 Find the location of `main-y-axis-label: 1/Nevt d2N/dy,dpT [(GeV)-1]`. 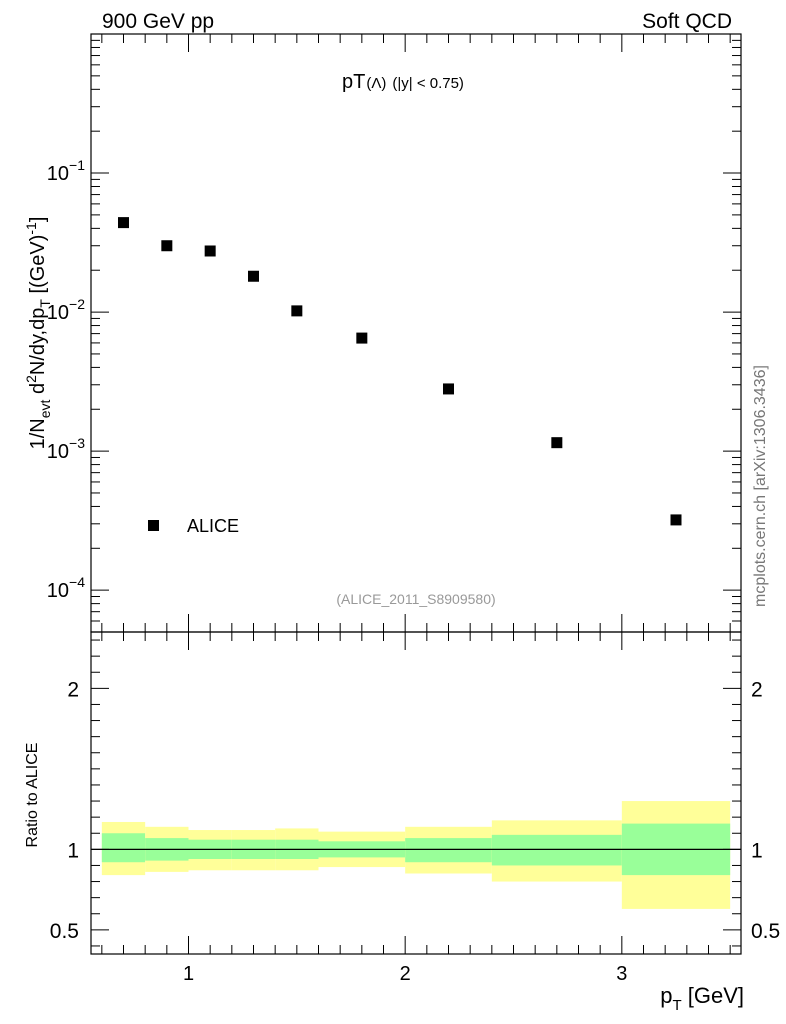

main-y-axis-label: 1/Nevt d2N/dy,dpT [(GeV)-1] is located at coordinates (38, 333).